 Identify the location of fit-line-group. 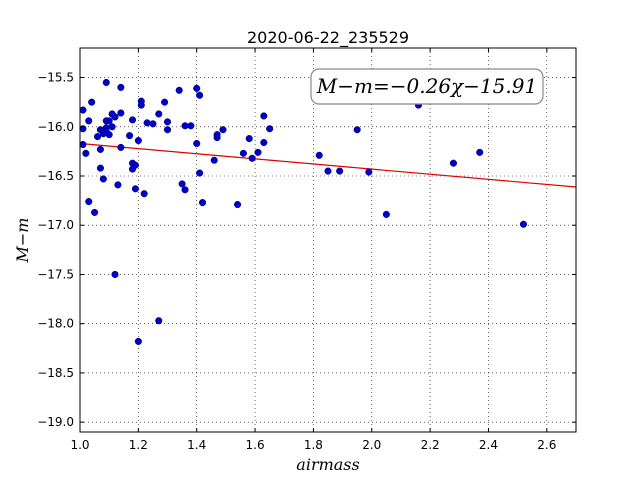
(331, 165).